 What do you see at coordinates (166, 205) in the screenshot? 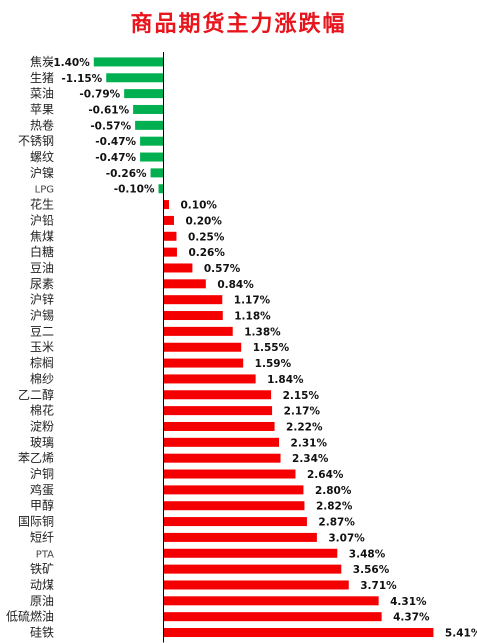
I see `bar-花生` at bounding box center [166, 205].